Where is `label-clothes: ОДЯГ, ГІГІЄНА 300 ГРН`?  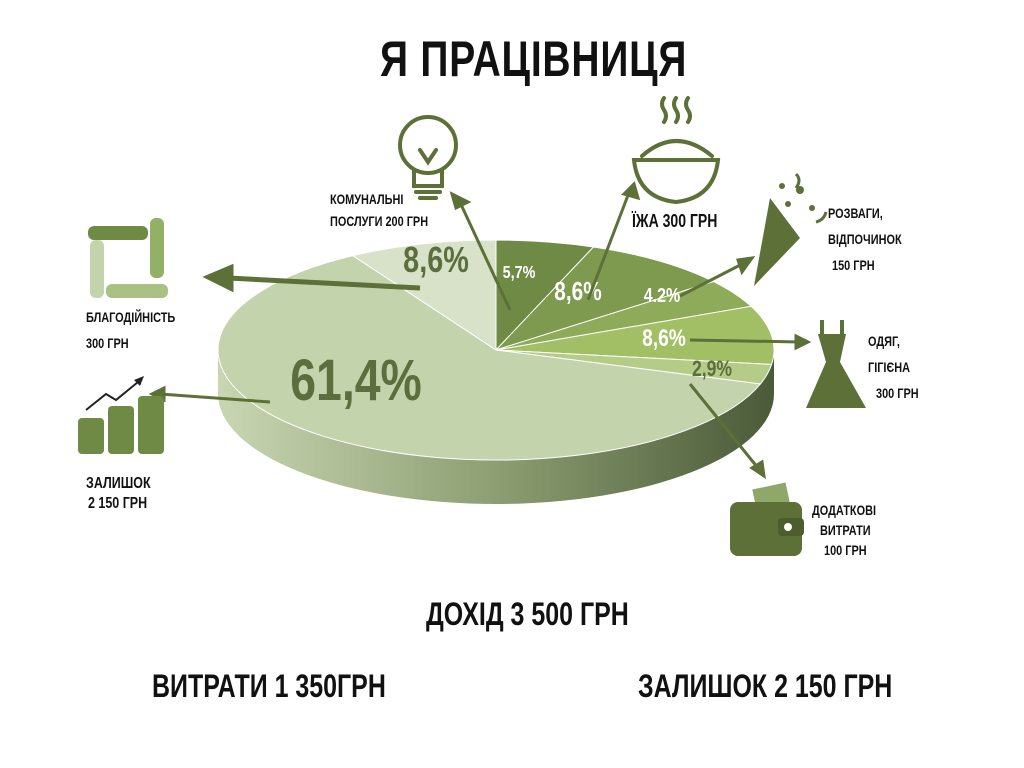
label-clothes: ОДЯГ, ГІГІЄНА 300 ГРН is located at coordinates (893, 367).